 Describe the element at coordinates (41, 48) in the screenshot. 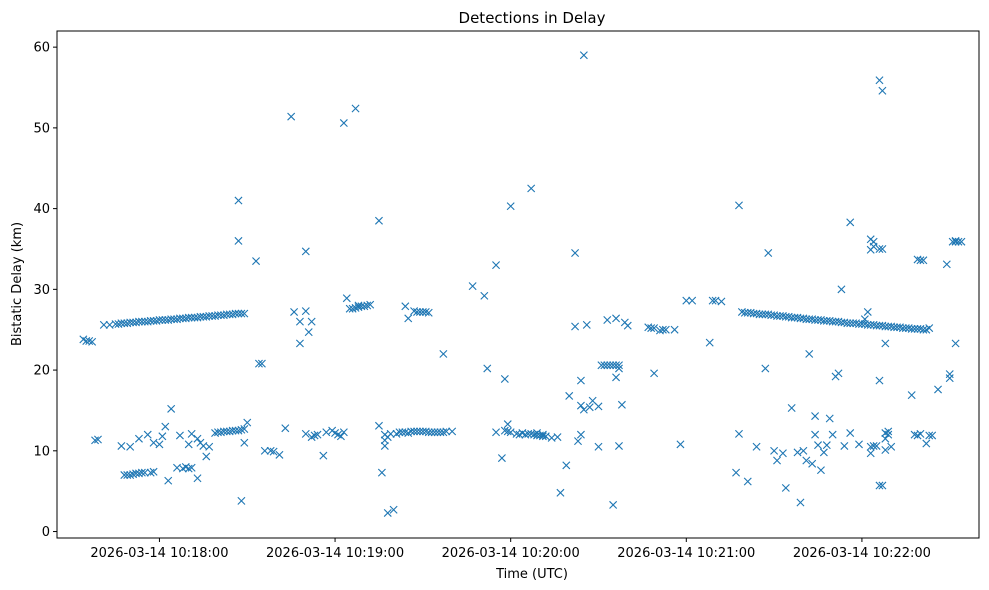

I see `y-tick-label: 60` at that location.